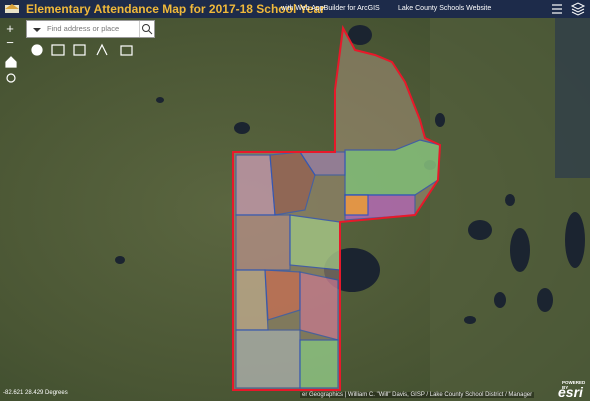 The height and width of the screenshot is (401, 590). Describe the element at coordinates (83, 28) in the screenshot. I see `search-placeholder: Find address or place` at that location.